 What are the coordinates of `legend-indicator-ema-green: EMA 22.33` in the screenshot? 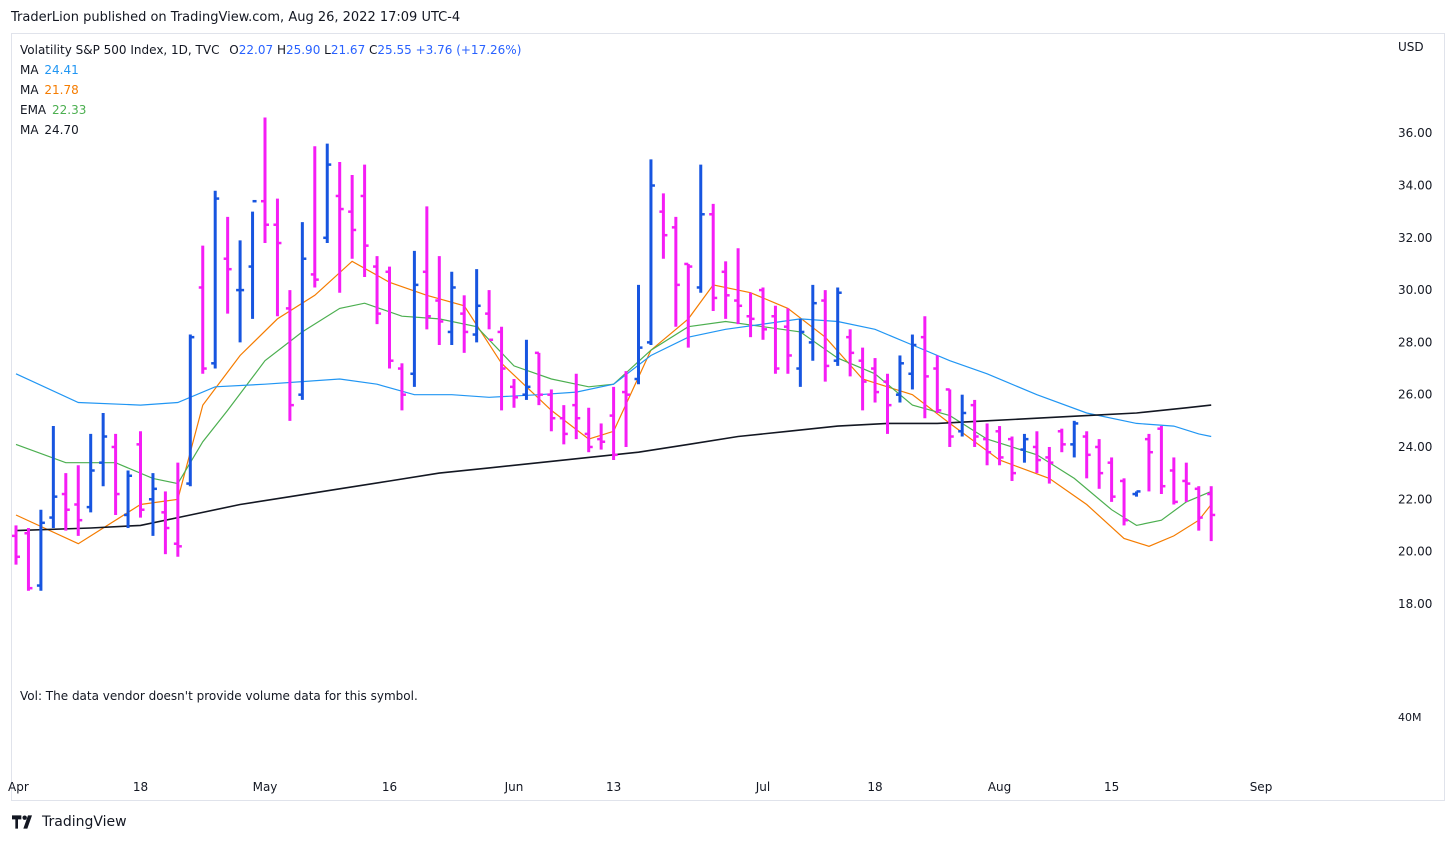 It's located at (53, 110).